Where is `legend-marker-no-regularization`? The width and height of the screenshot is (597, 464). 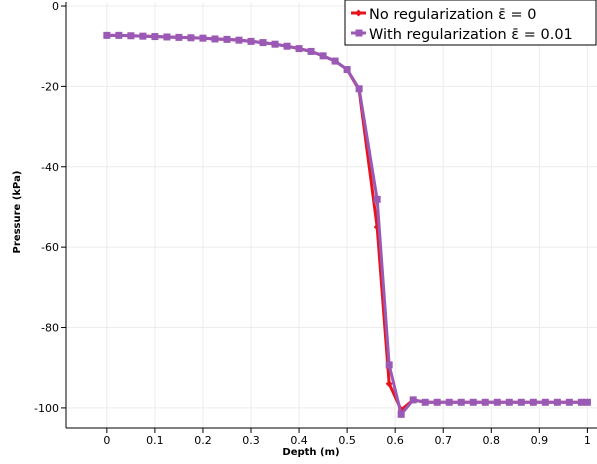 legend-marker-no-regularization is located at coordinates (358, 13).